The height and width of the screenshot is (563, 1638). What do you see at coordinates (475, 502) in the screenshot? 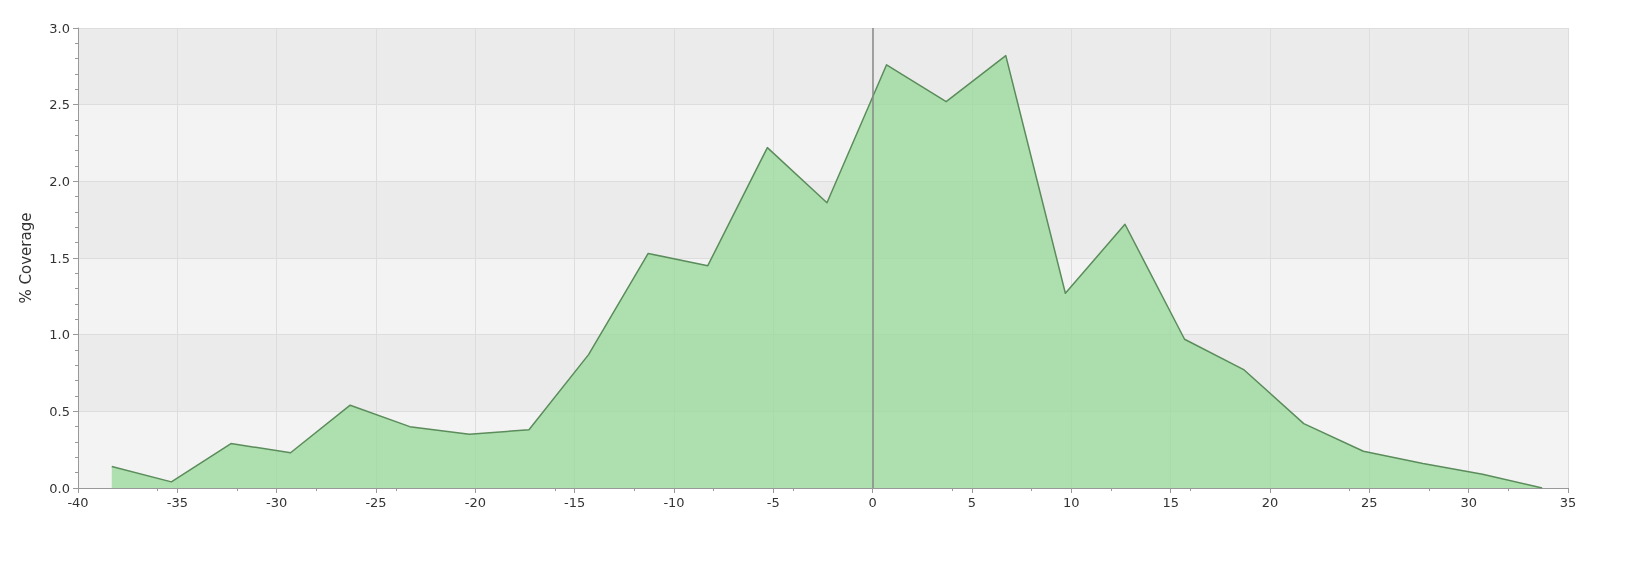
I see `x-tick-label: -20` at bounding box center [475, 502].